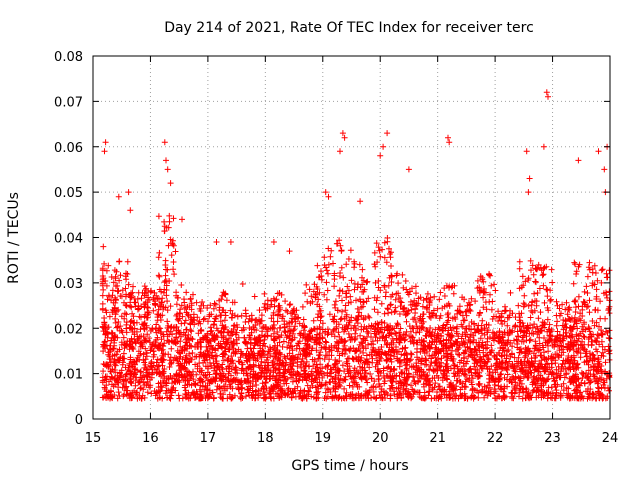  Describe the element at coordinates (79, 420) in the screenshot. I see `y-tick-label: 0` at that location.